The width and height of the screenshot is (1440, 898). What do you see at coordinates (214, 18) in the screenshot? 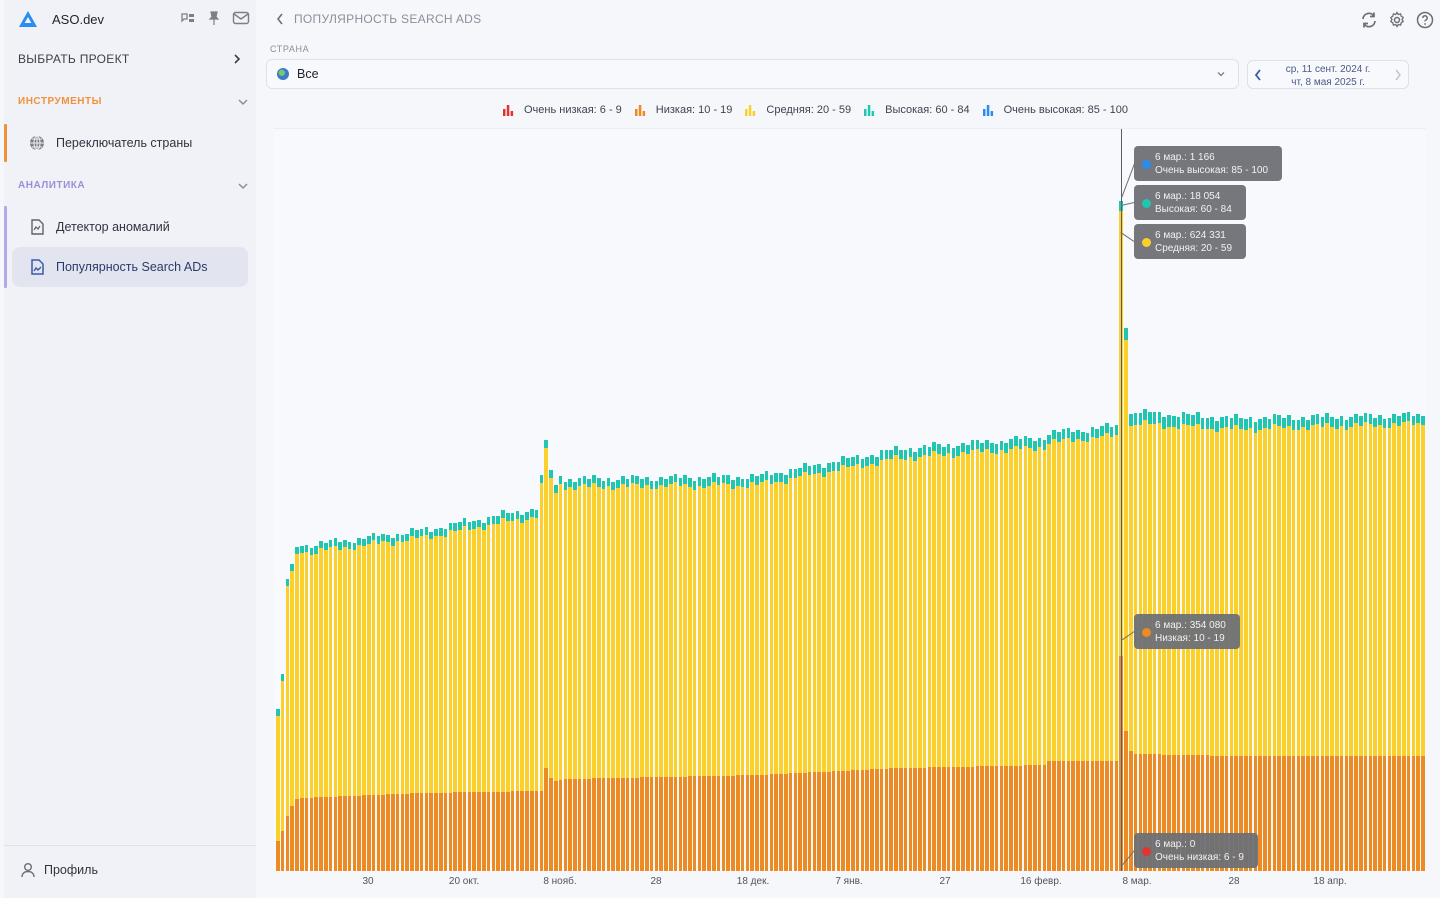
I see `pin-icon` at bounding box center [214, 18].